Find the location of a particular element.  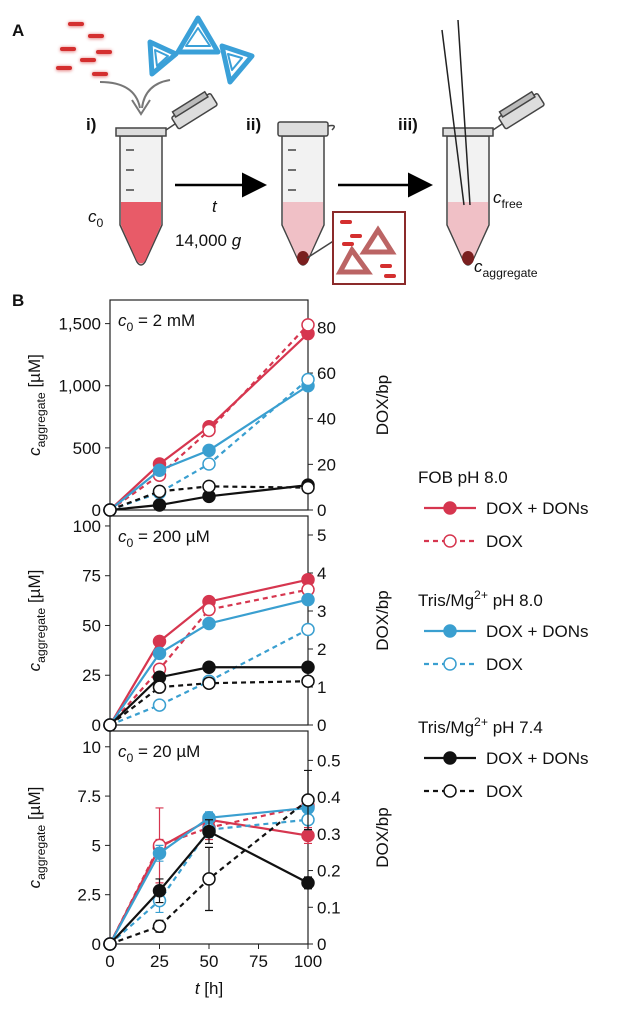

y-tick-label: 1,500 is located at coordinates (79, 324).